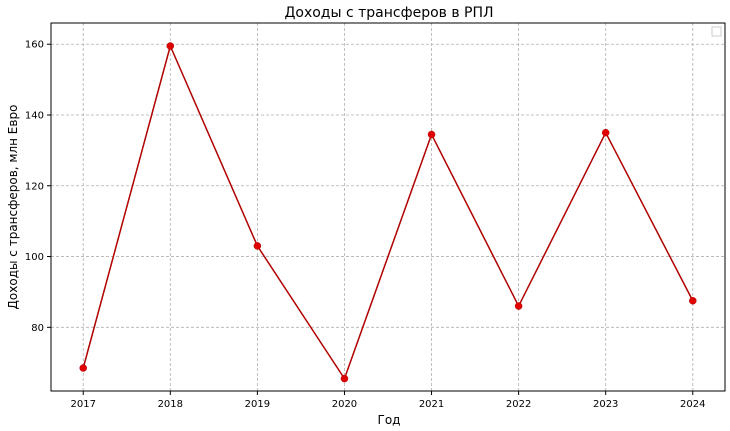 The height and width of the screenshot is (431, 730). I want to click on y-axis: 80 100 120 140 160, so click(38, 187).